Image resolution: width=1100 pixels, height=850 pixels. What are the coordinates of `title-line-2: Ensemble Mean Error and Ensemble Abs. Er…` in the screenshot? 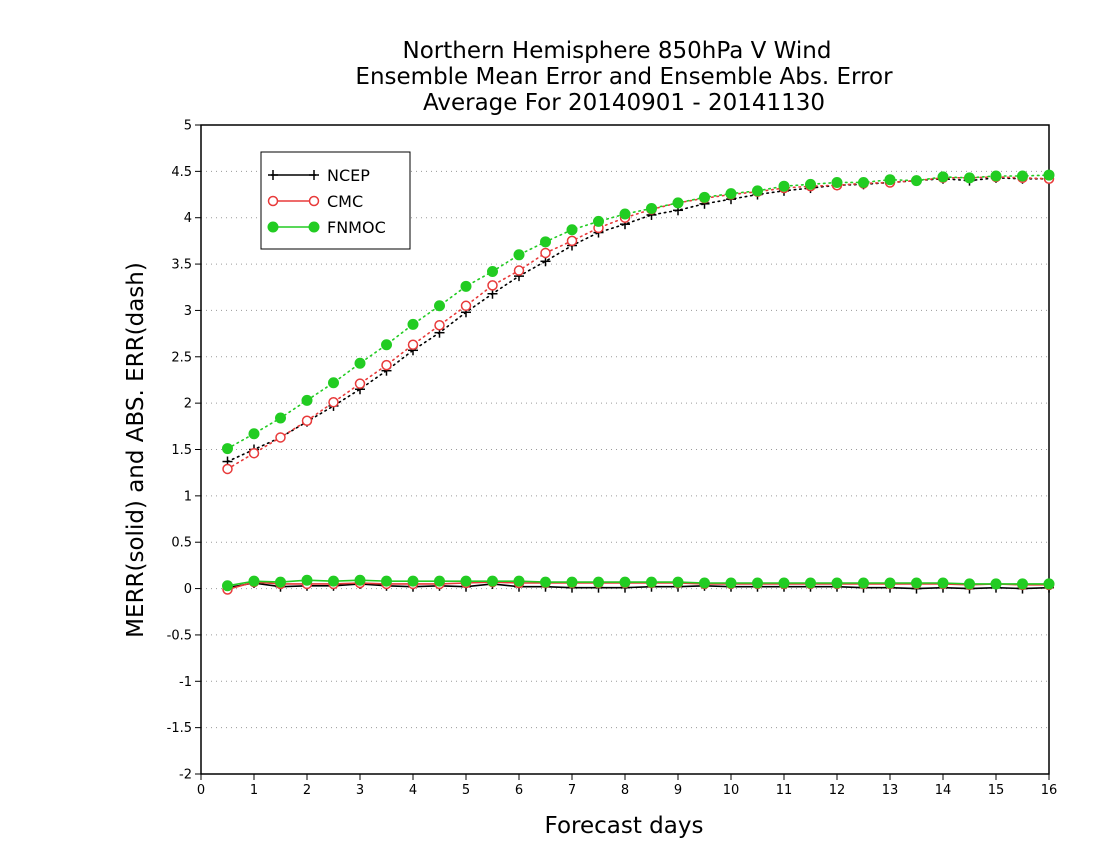 It's located at (624, 77).